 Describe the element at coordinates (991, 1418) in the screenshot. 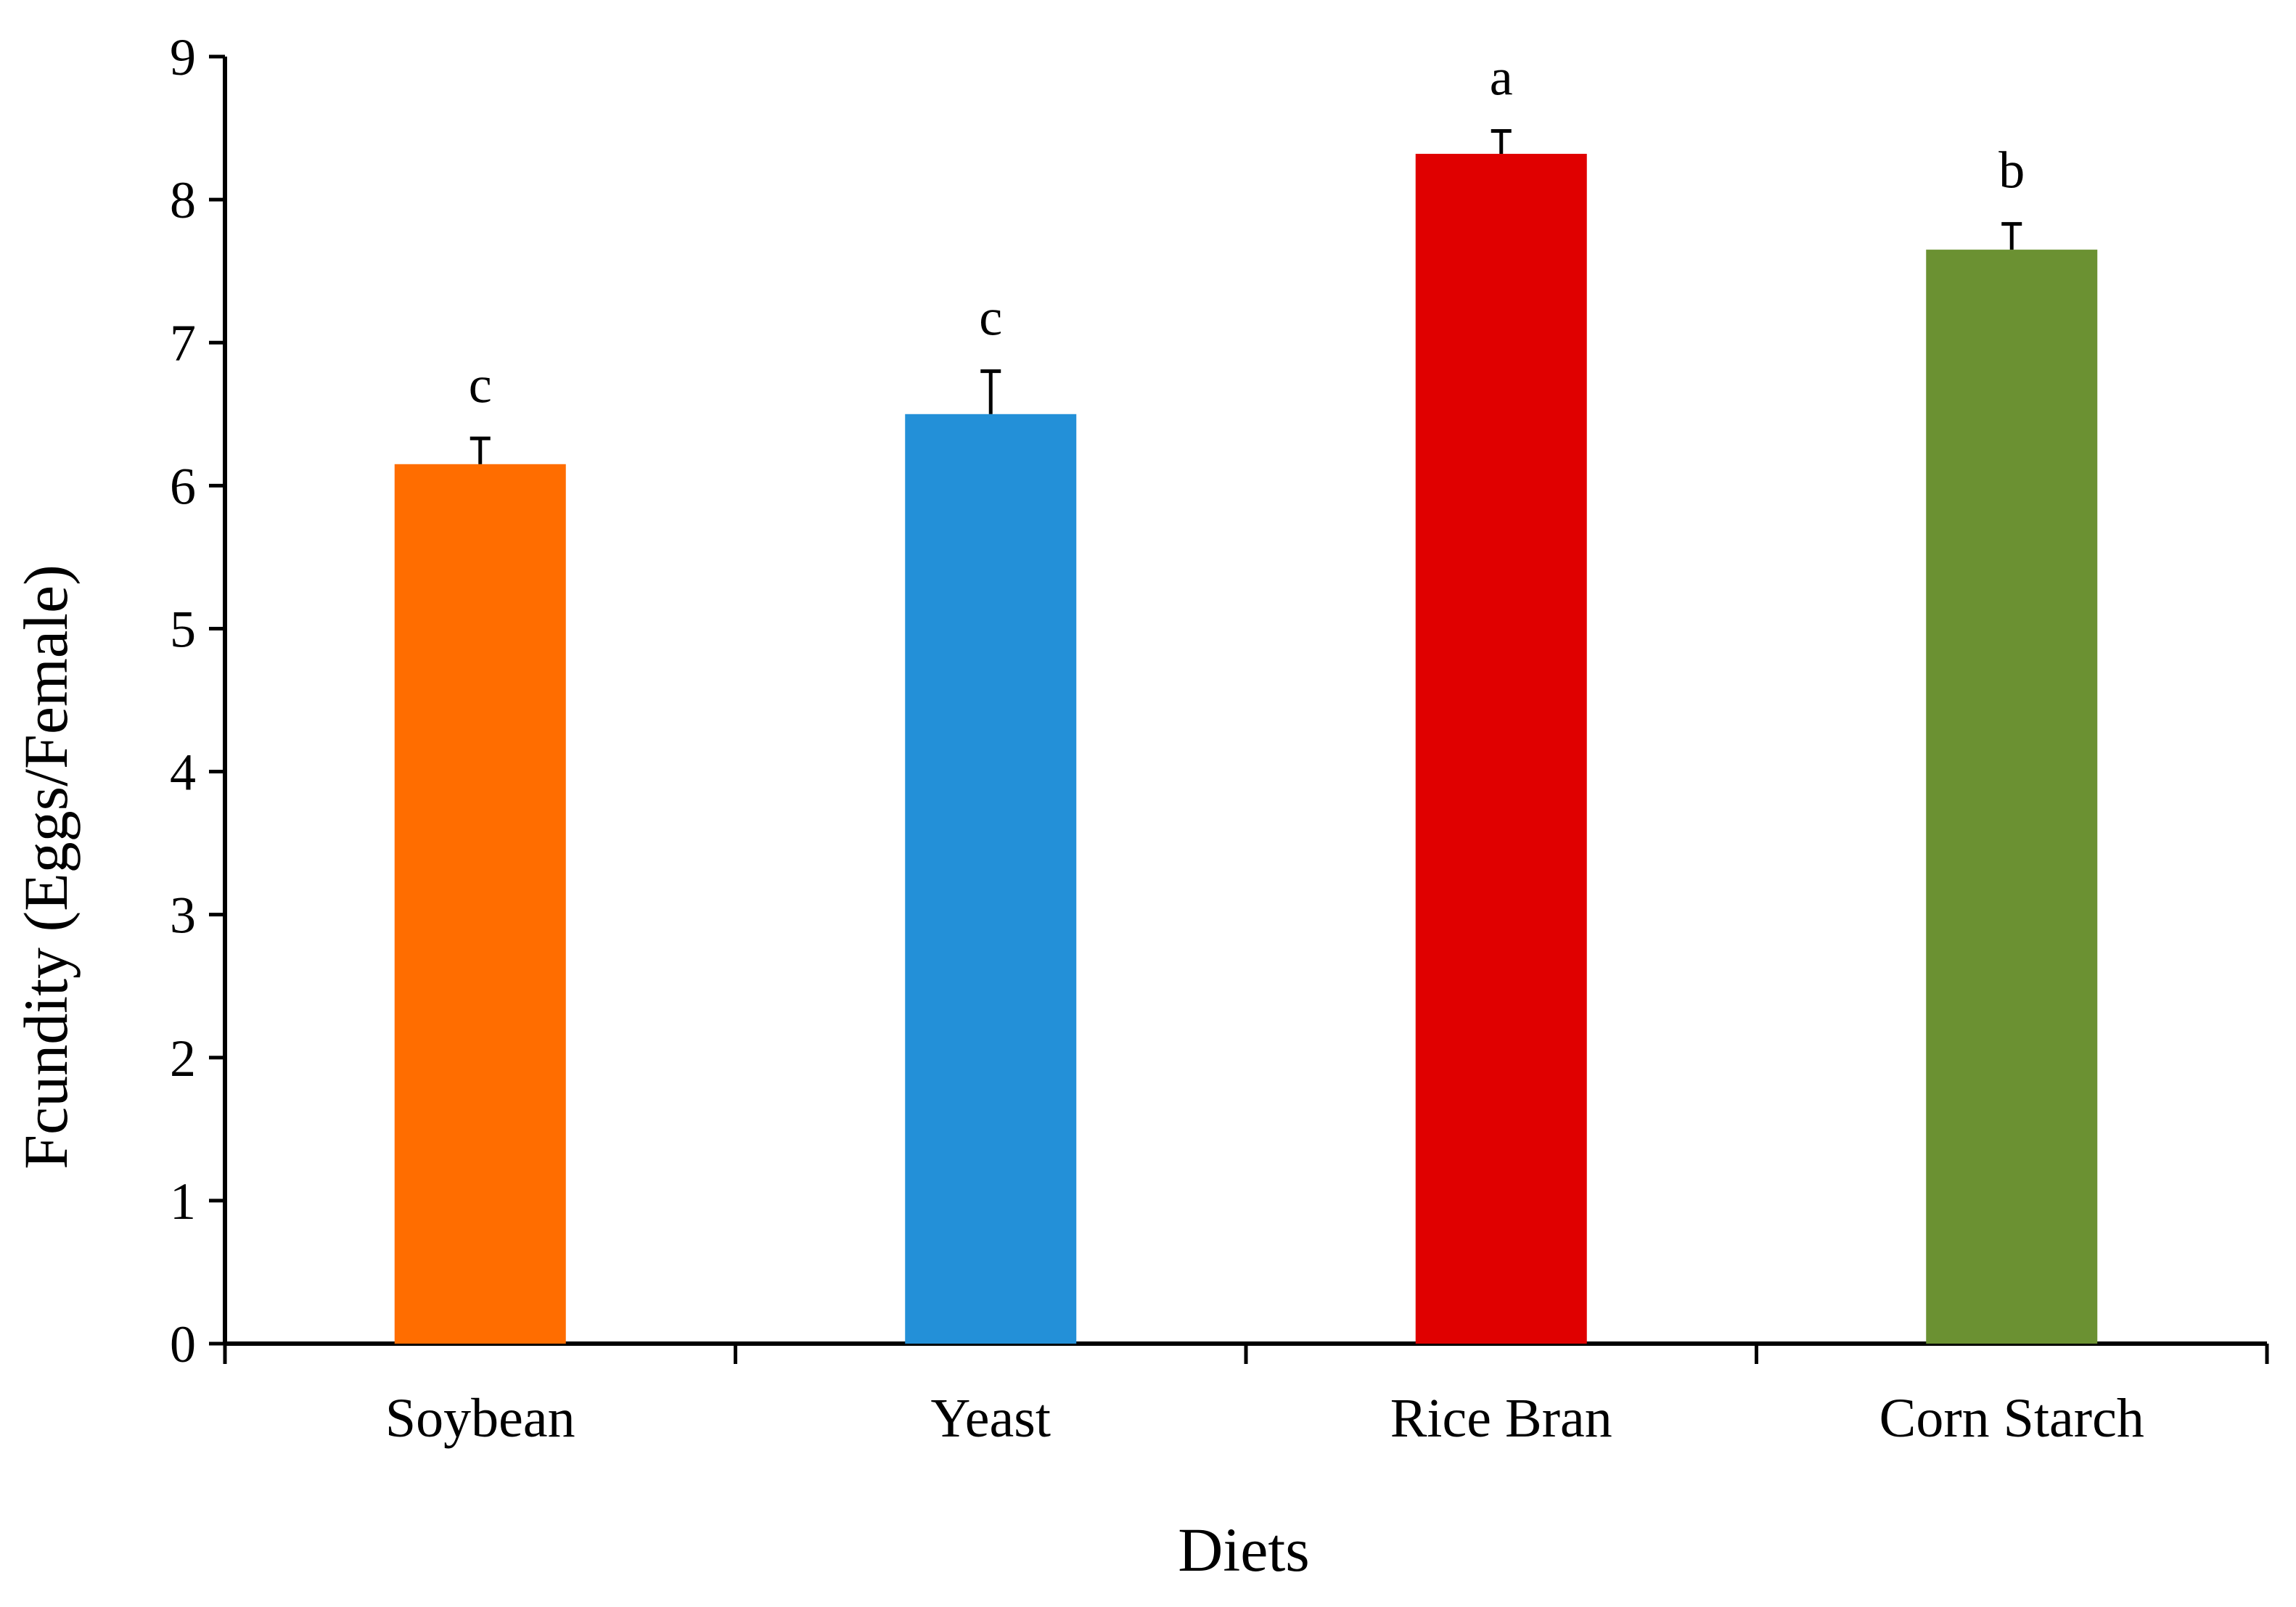

I see `x-category-label: Yeast` at that location.